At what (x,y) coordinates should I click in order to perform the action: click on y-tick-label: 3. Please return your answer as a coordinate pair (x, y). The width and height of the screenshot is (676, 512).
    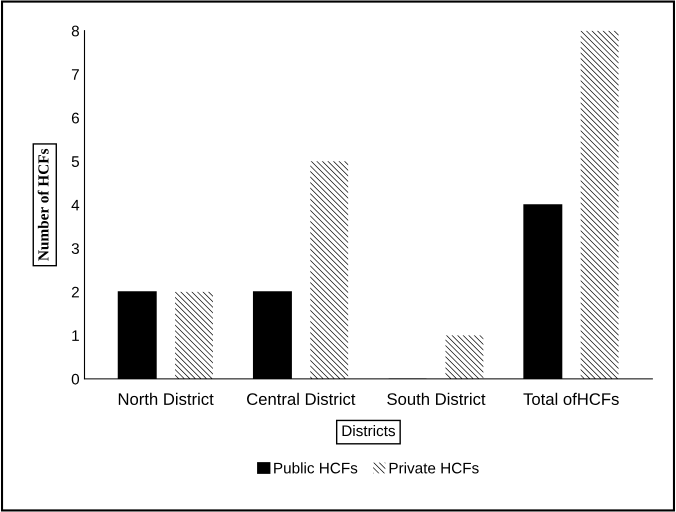
    Looking at the image, I should click on (75, 248).